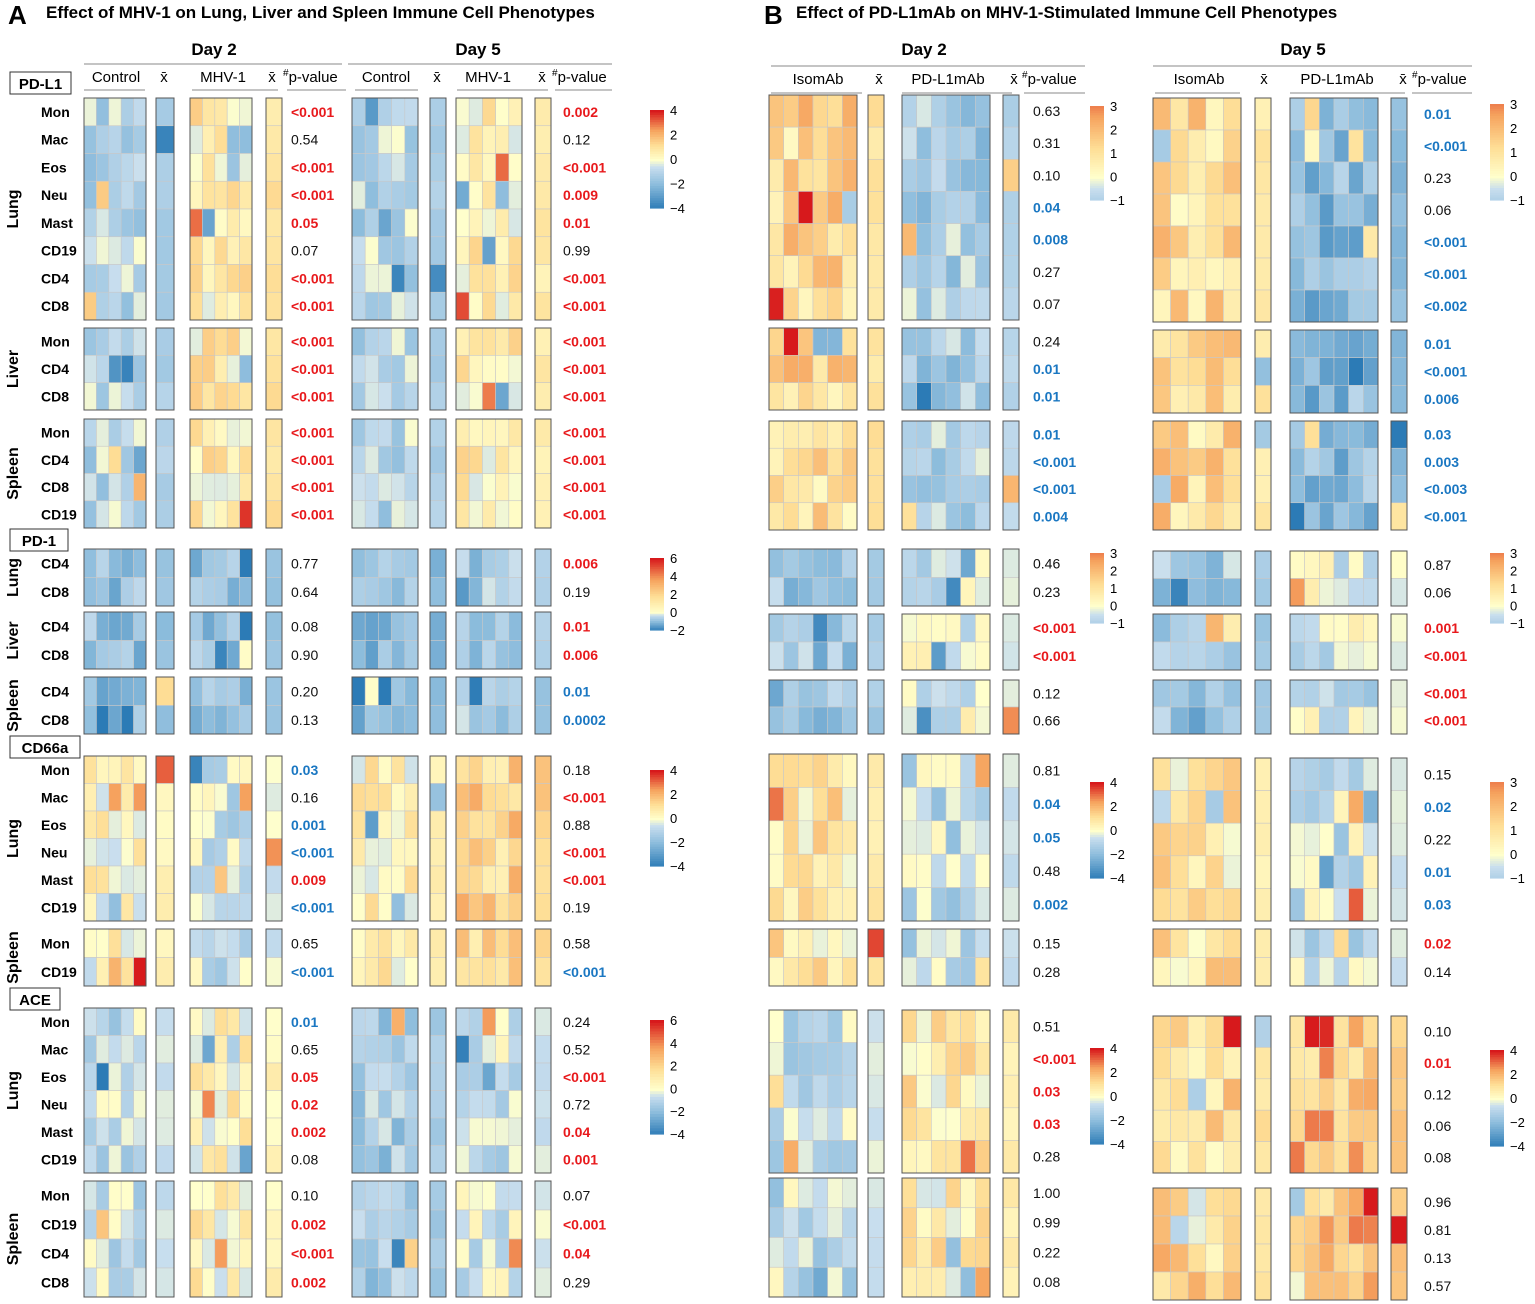 This screenshot has height=1304, width=1535. Describe the element at coordinates (164, 77) in the screenshot. I see `a-d2-control-mean: x̄` at that location.